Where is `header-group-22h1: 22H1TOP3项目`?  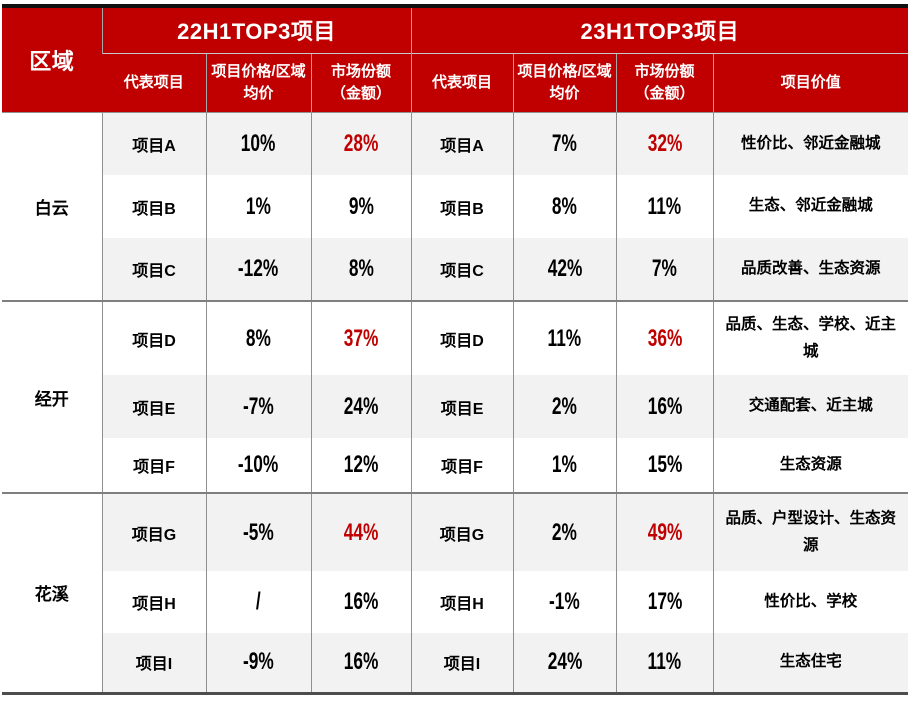 header-group-22h1: 22H1TOP3项目 is located at coordinates (256, 29).